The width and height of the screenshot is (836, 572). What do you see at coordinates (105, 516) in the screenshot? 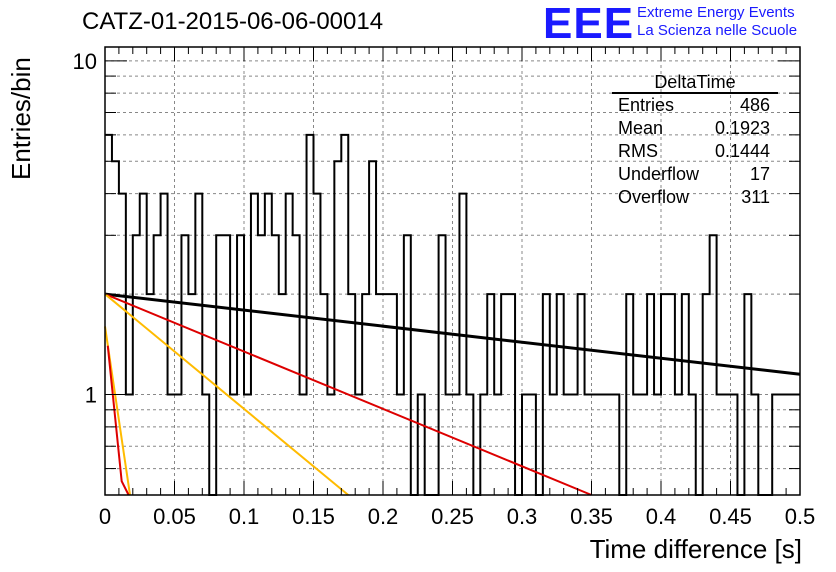
I see `x-tick-label: 0` at bounding box center [105, 516].